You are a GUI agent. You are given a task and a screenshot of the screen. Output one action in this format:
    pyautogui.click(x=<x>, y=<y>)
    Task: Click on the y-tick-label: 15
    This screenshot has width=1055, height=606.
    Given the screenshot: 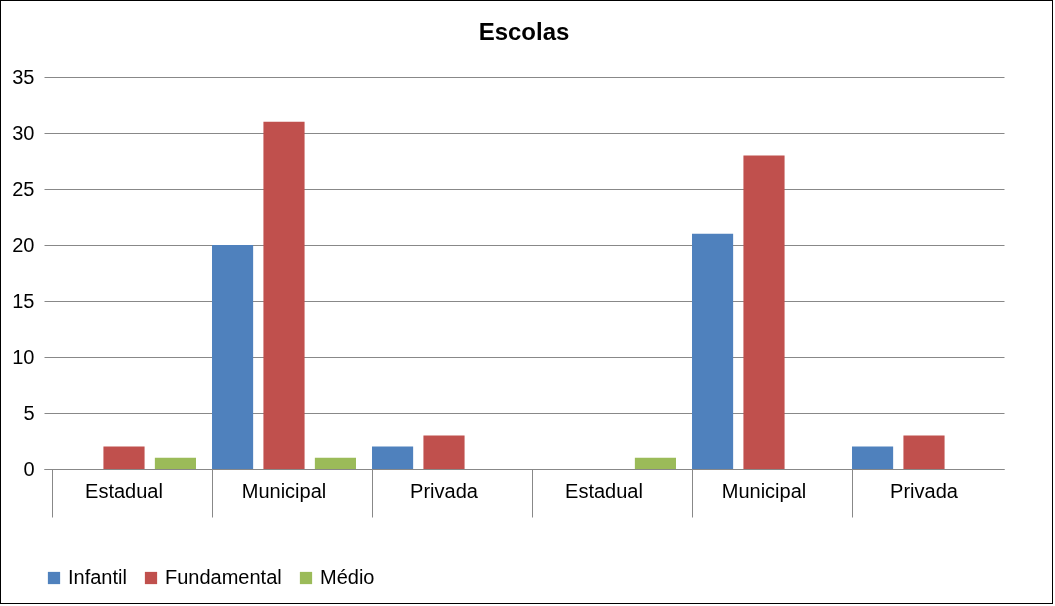 What is the action you would take?
    pyautogui.click(x=23, y=300)
    